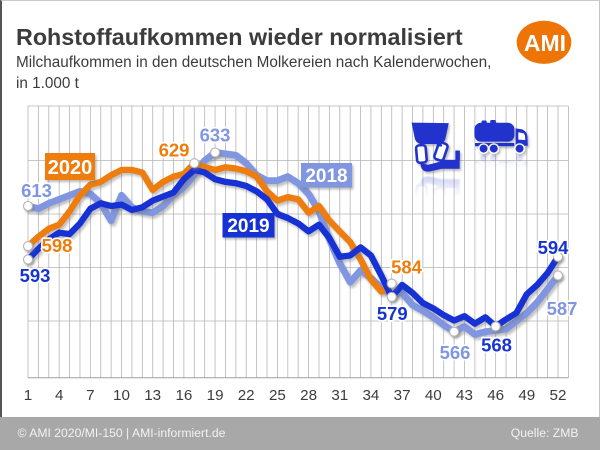  What do you see at coordinates (407, 267) in the screenshot?
I see `svg-text: 584` at bounding box center [407, 267].